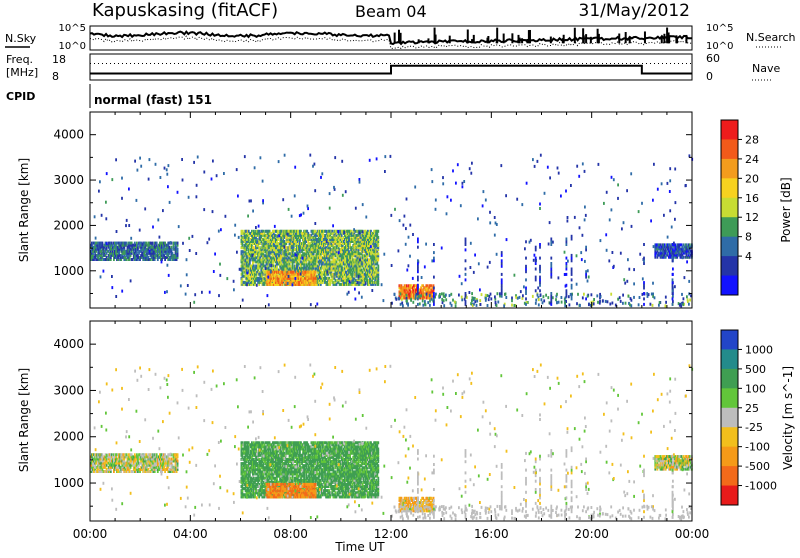 This screenshot has height=558, width=800. I want to click on power-y-axis-label: Slant Range [km], so click(24, 210).